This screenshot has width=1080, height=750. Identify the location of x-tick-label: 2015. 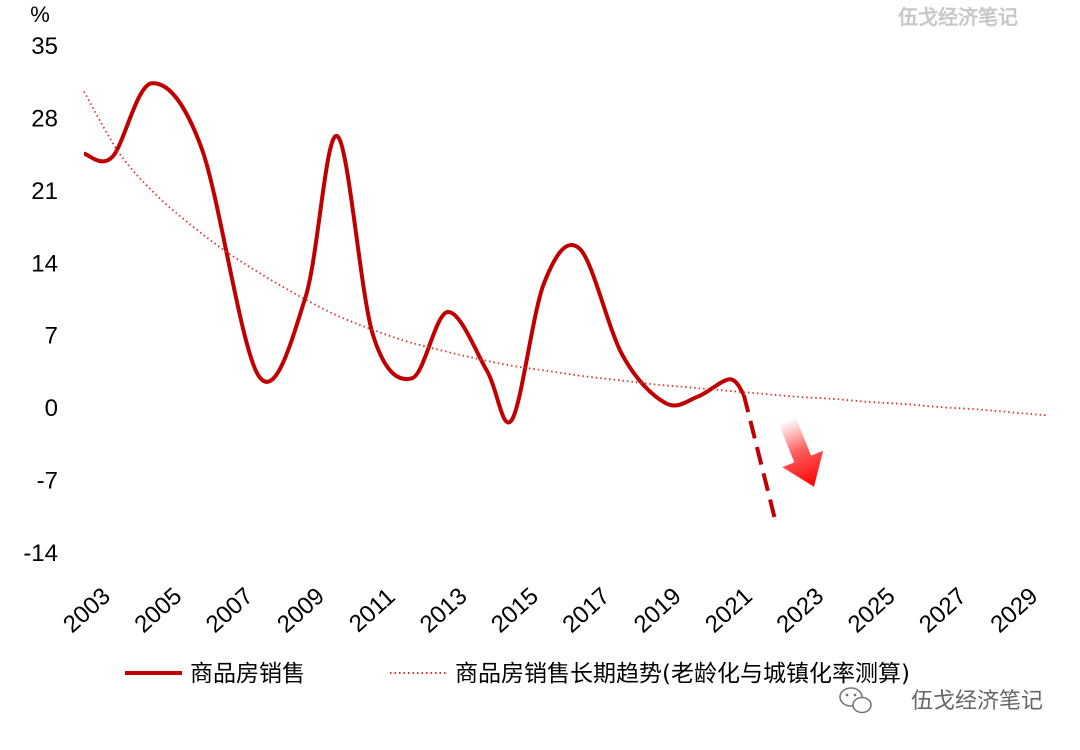
(515, 611).